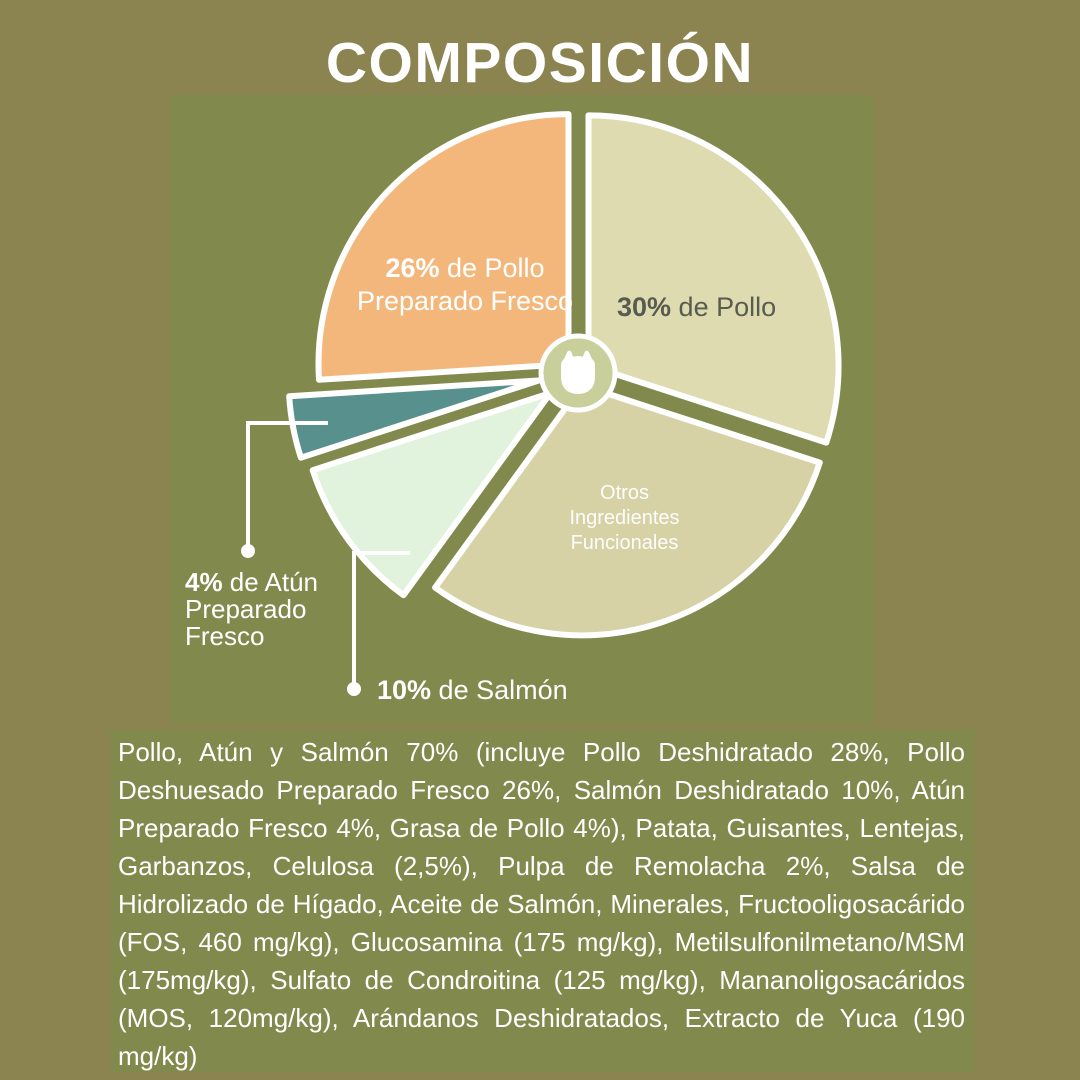  I want to click on pct-value: 10%, so click(404, 690).